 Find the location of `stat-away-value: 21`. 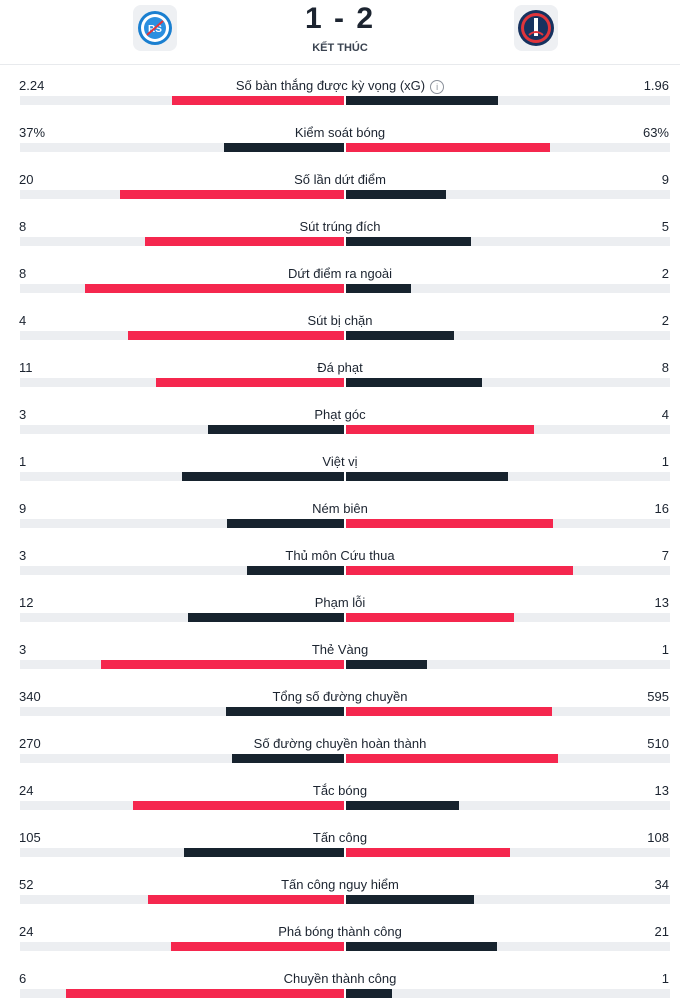

stat-away-value: 21 is located at coordinates (661, 931).